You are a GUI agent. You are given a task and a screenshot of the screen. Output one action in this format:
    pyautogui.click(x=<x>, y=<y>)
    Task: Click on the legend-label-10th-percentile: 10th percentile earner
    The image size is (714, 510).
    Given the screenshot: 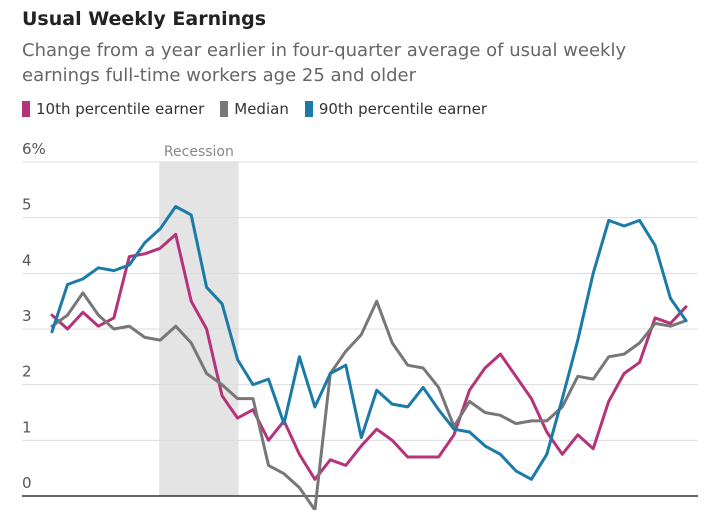 What is the action you would take?
    pyautogui.click(x=120, y=109)
    